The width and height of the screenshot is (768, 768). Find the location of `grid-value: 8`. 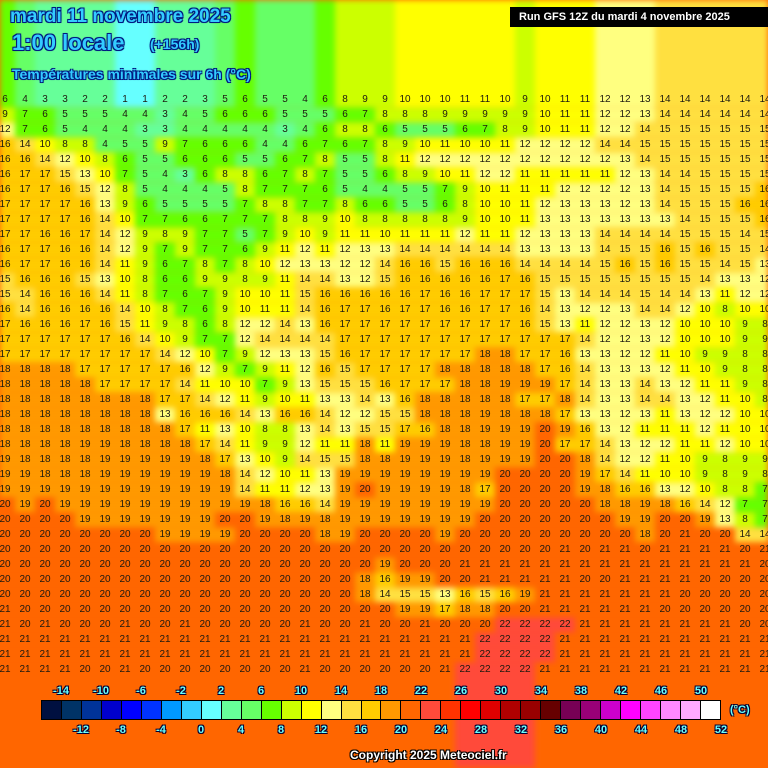

grid-value: 8 is located at coordinates (765, 354).